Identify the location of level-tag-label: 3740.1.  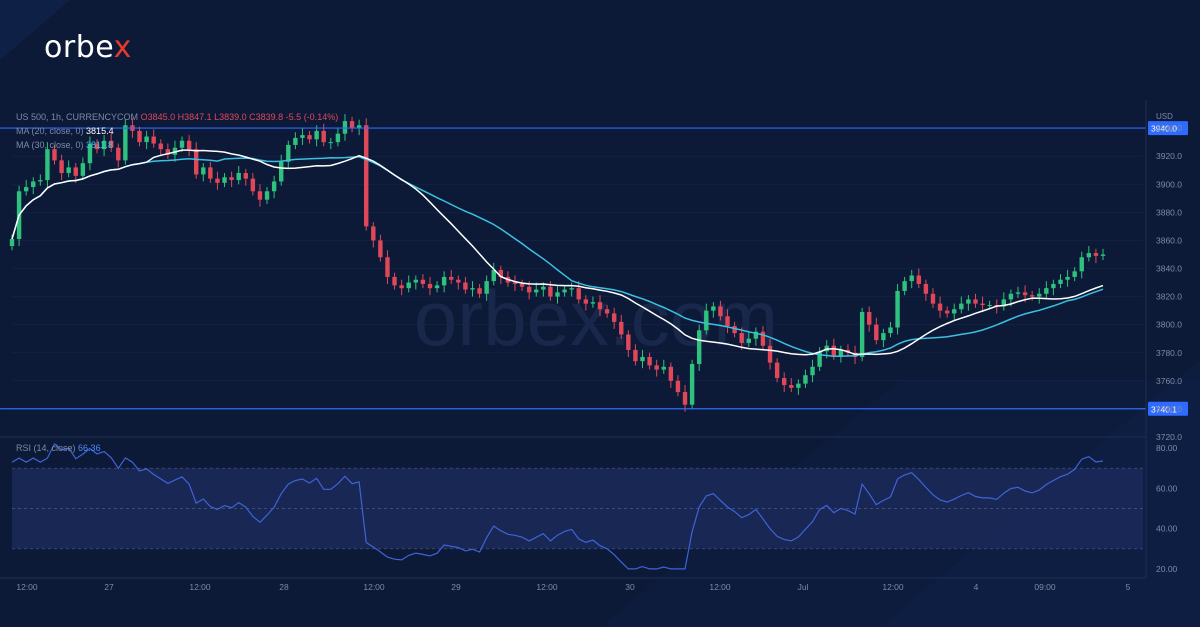
(1164, 409).